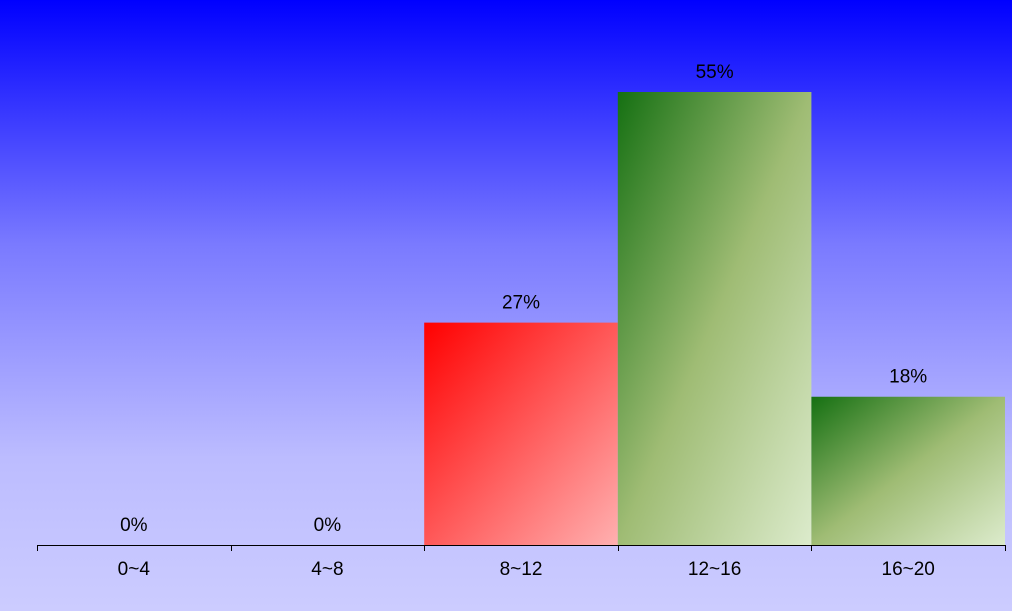  What do you see at coordinates (521, 433) in the screenshot?
I see `bar-8~12` at bounding box center [521, 433].